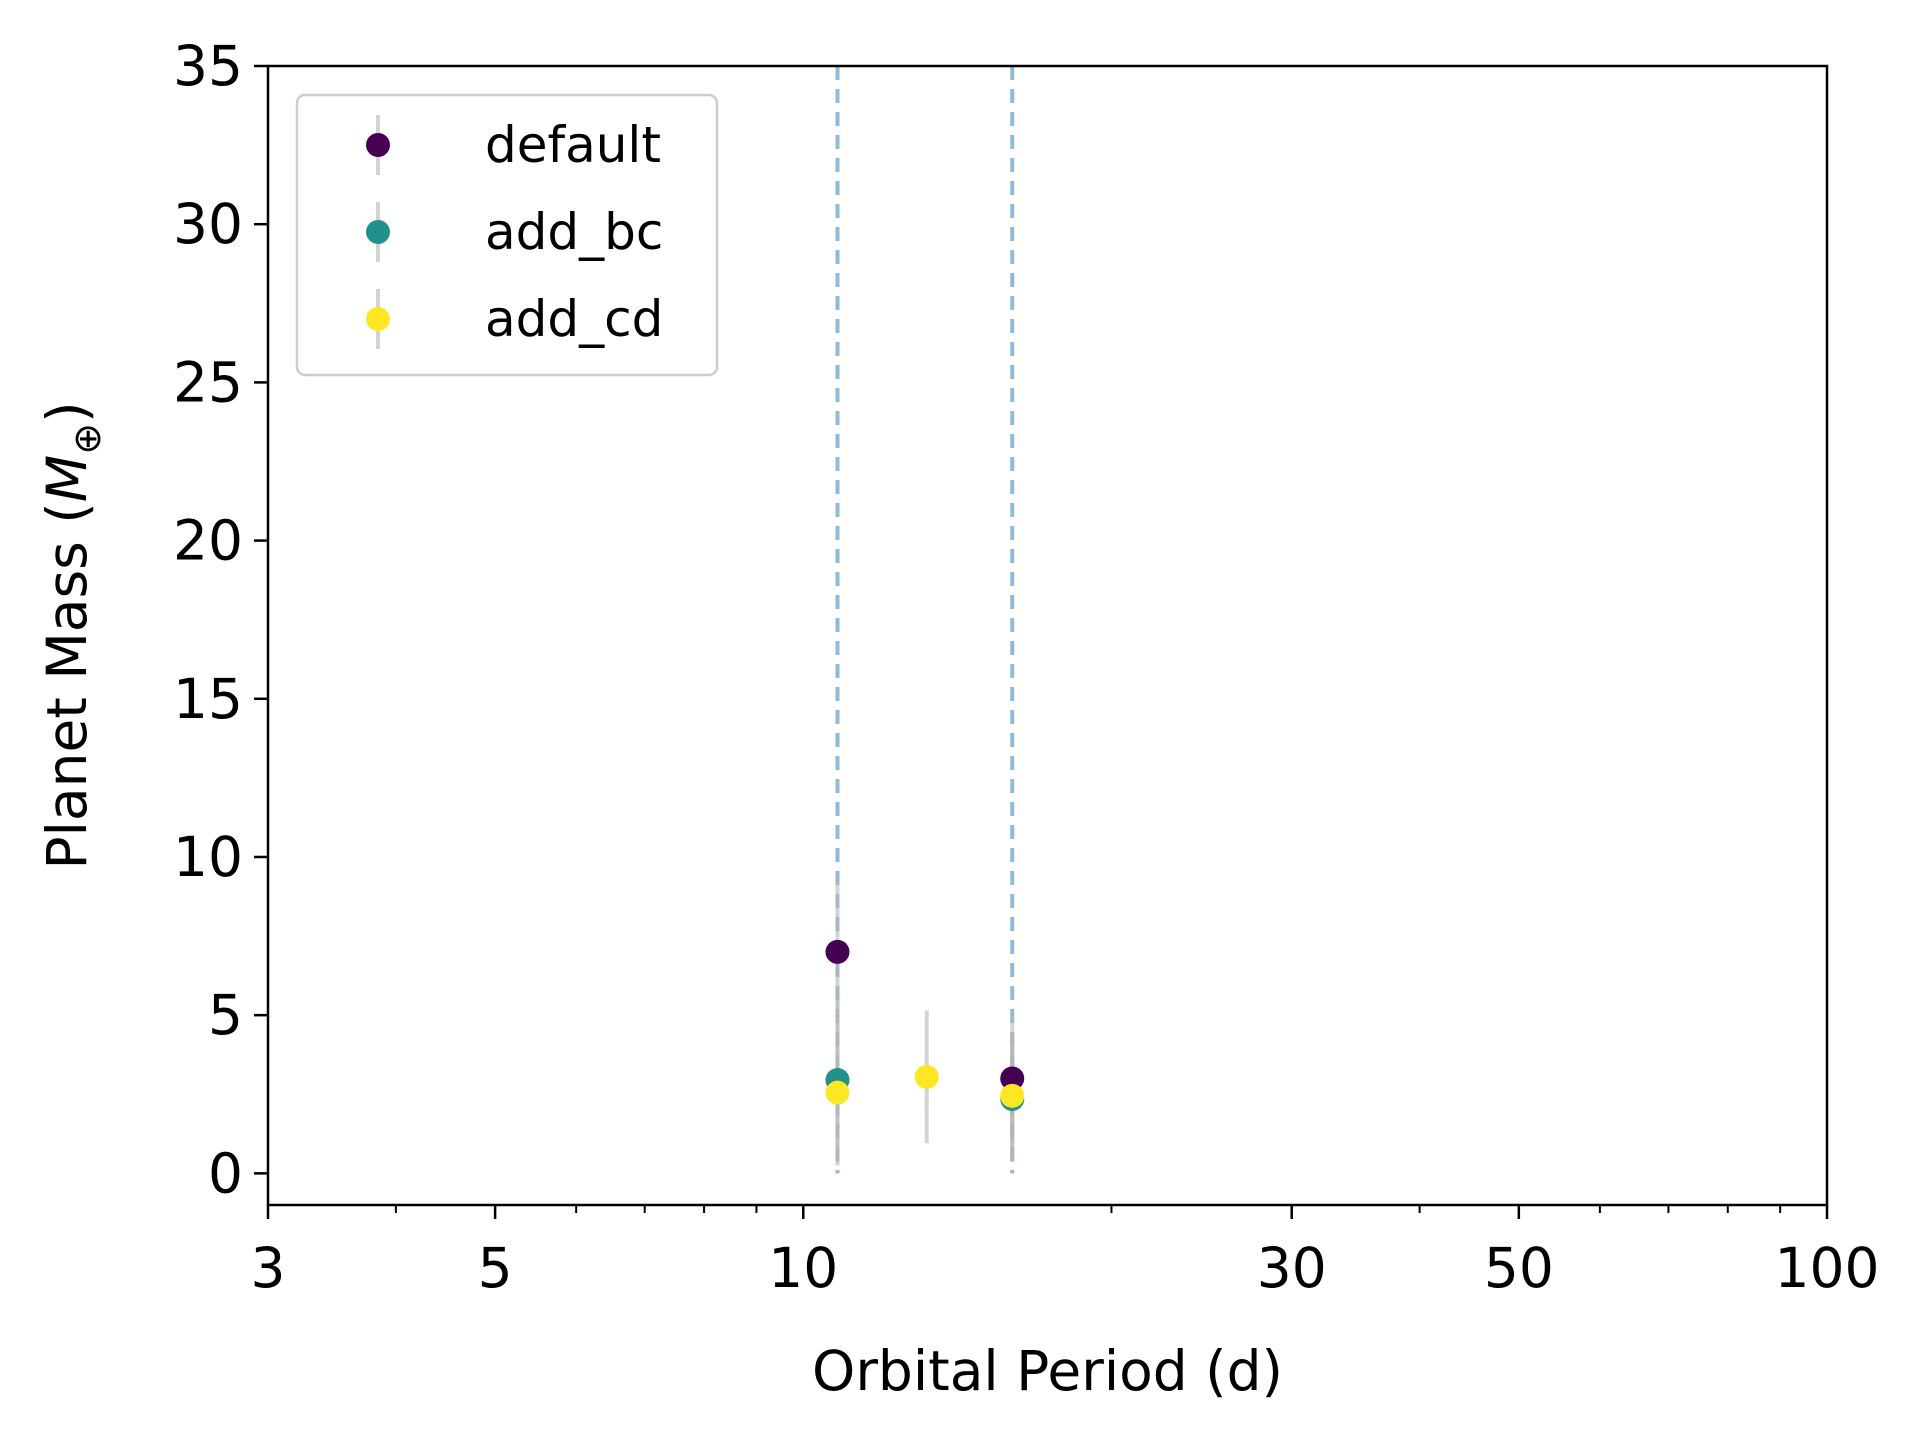  Describe the element at coordinates (495, 1268) in the screenshot. I see `x-tick-label: 5` at that location.